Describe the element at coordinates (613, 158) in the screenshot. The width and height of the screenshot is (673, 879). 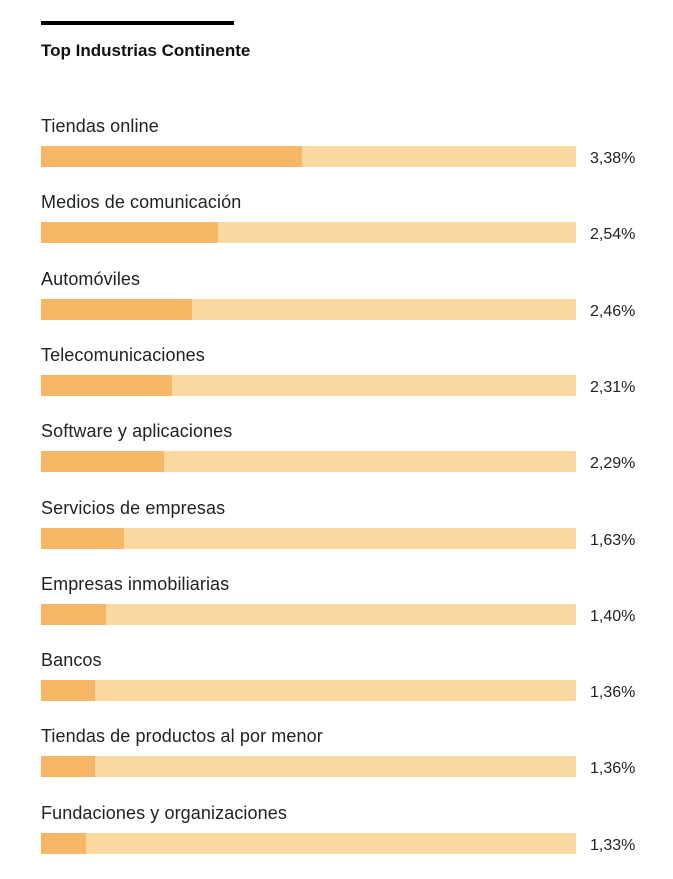
I see `bar-value-label: 3,38%` at that location.